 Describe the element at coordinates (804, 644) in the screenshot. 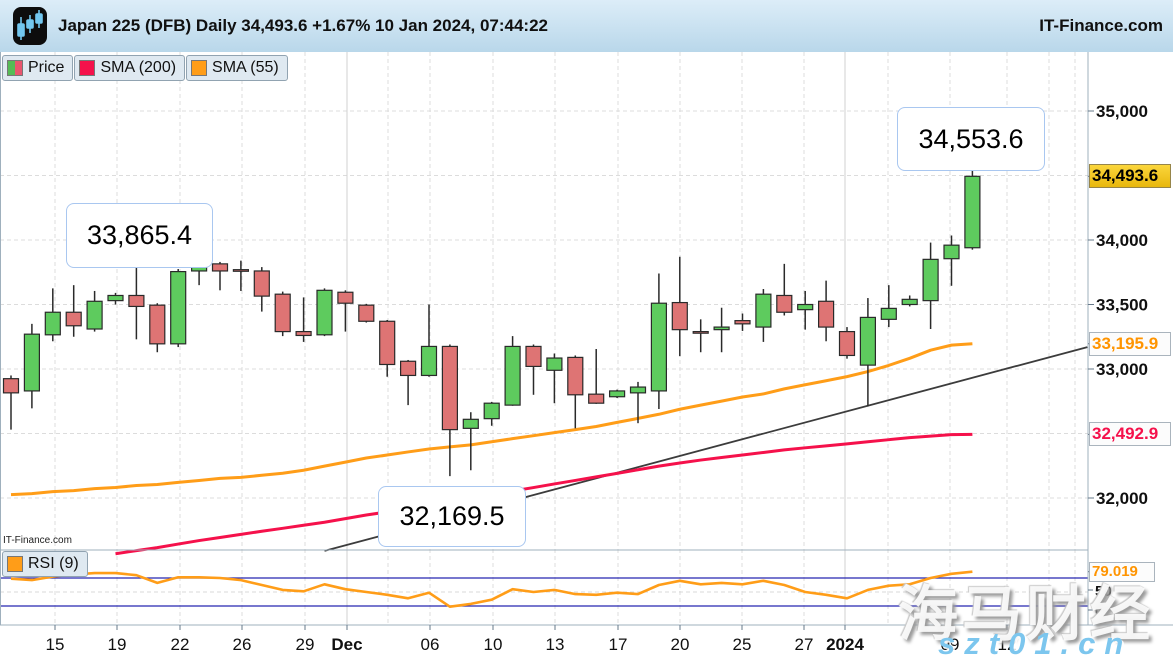

I see `time-axis-label: 27` at that location.